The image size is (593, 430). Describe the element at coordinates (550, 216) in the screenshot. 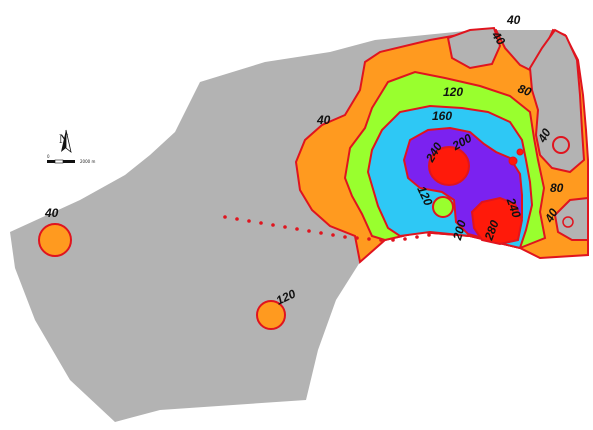

I see `contour-label-40-bottom-right: 40` at that location.